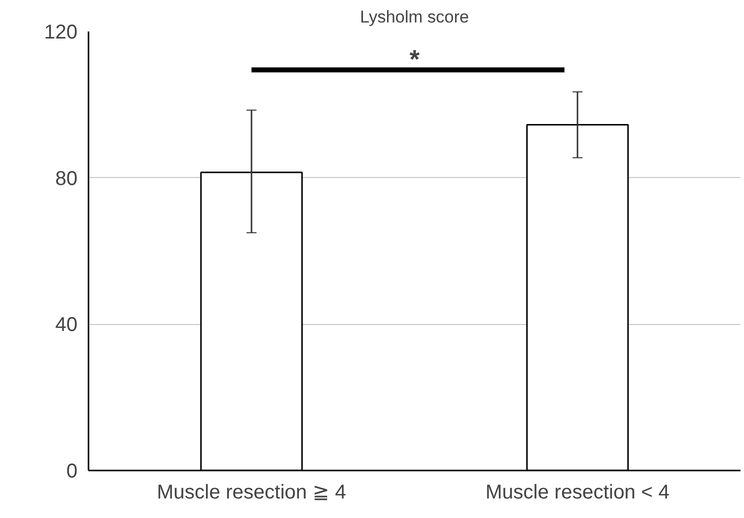  Describe the element at coordinates (72, 471) in the screenshot. I see `y-tick-label: 0` at that location.